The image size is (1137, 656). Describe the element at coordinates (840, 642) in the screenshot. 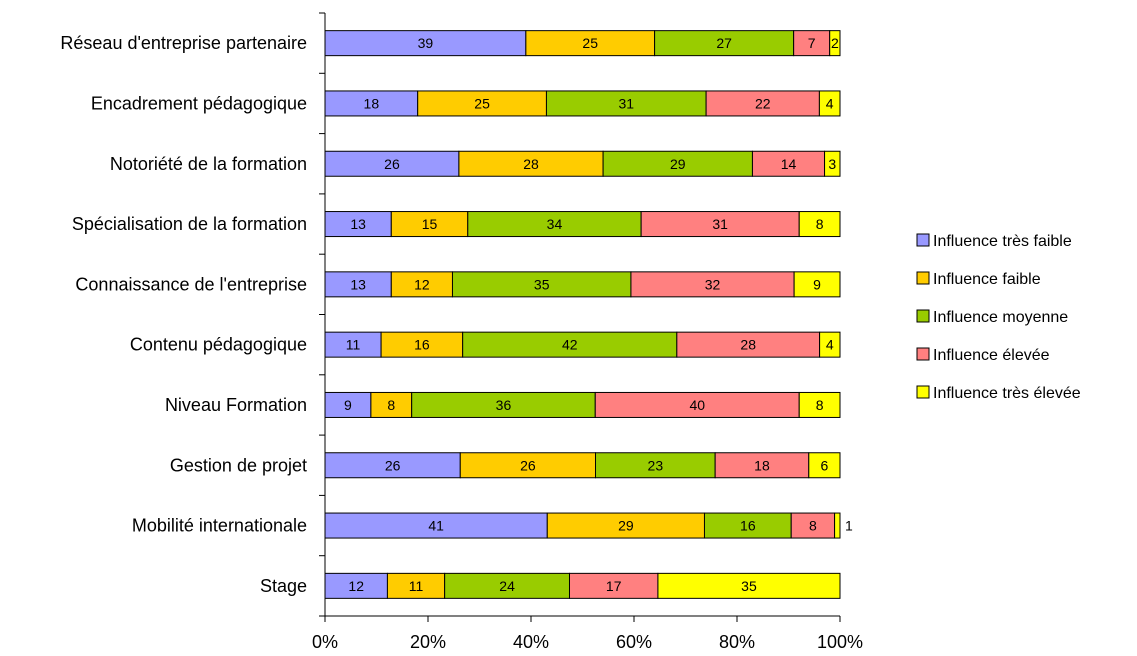

I see `x-tick-label: 100%` at that location.